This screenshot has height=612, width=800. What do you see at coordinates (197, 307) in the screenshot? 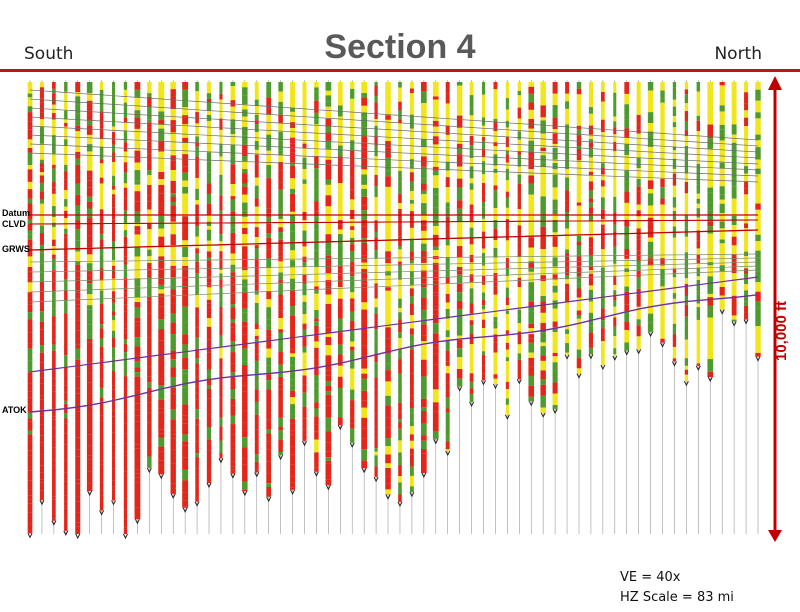
I see `well-column` at bounding box center [197, 307].